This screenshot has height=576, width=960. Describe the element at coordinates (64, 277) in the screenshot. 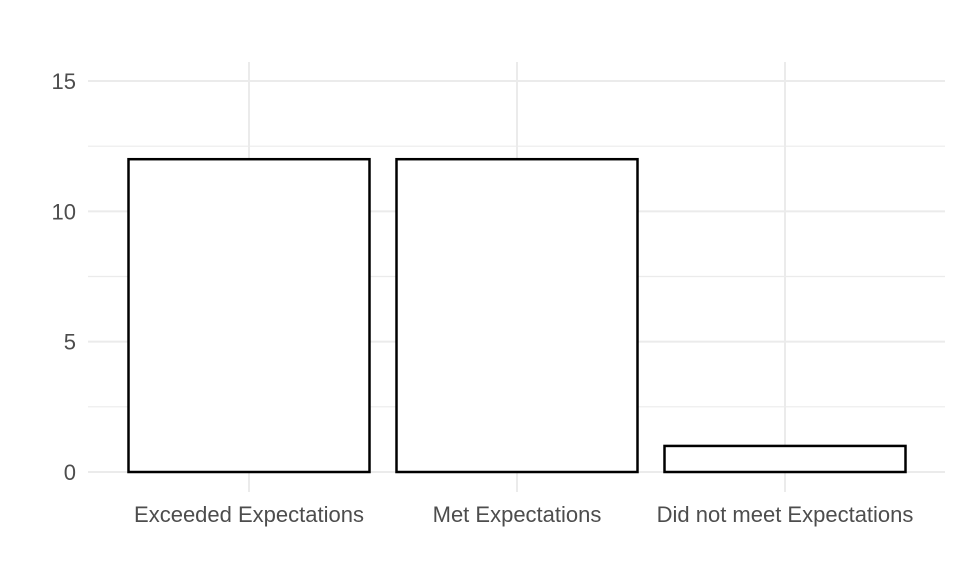

I see `y-axis-ticks: 0 5 10 15` at that location.